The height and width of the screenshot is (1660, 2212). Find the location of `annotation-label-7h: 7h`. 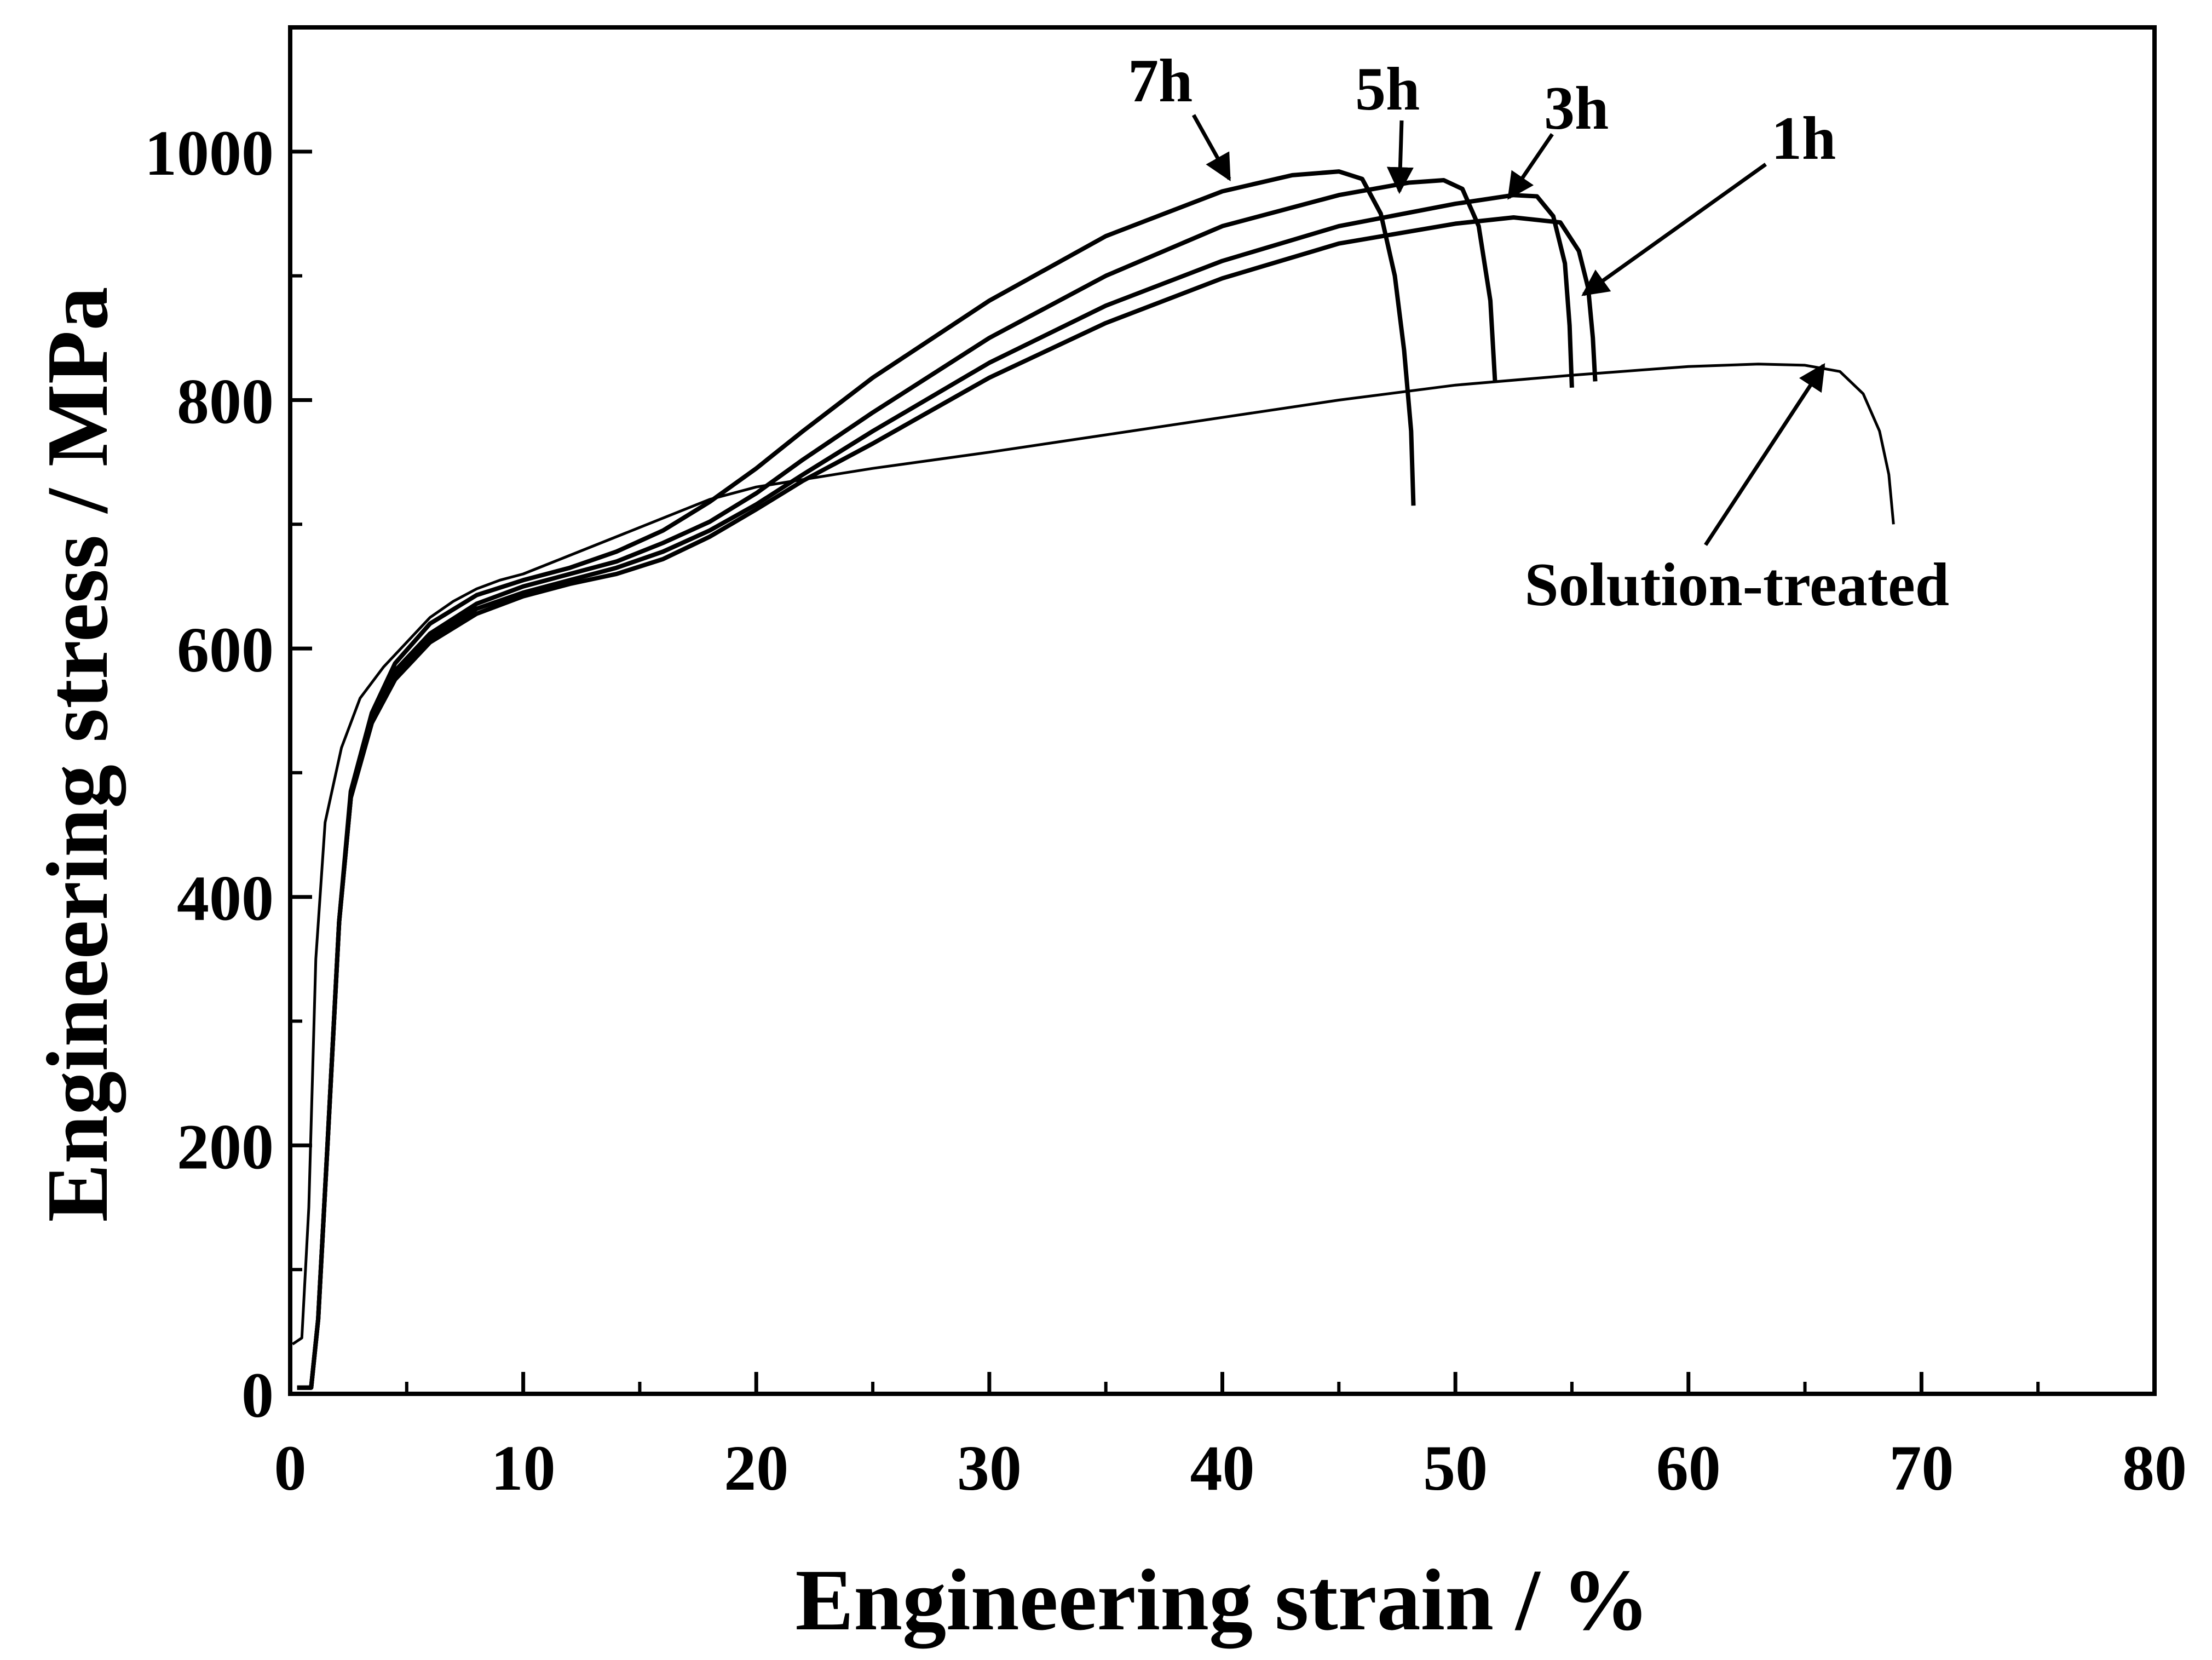

annotation-label-7h: 7h is located at coordinates (1160, 81).